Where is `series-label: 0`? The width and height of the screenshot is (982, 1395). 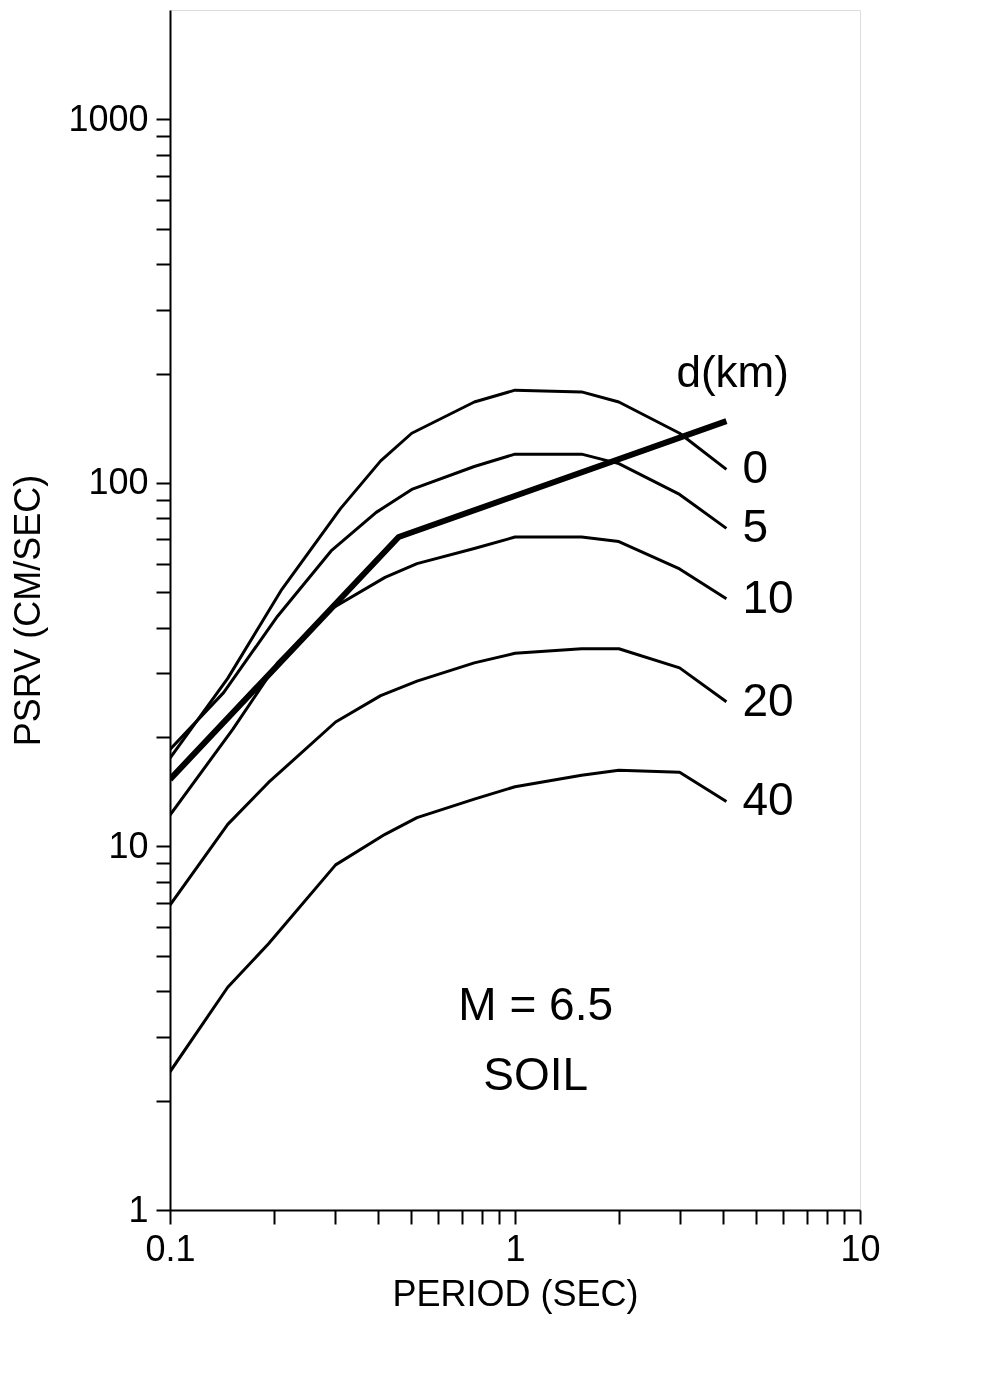 series-label: 0 is located at coordinates (755, 467).